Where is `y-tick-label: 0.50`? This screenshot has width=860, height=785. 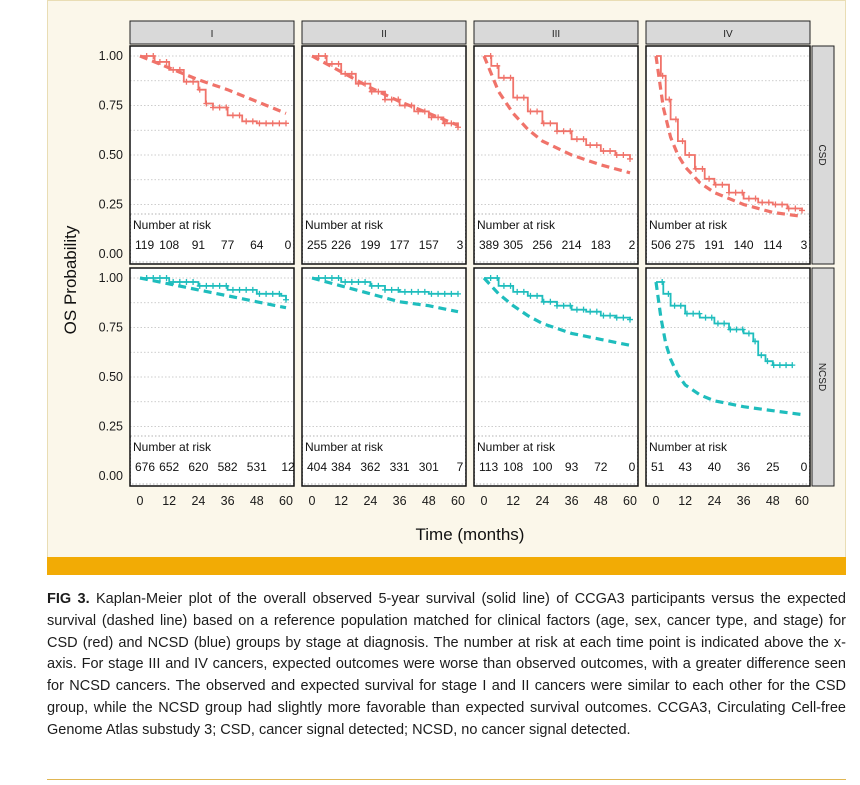
y-tick-label: 0.50 is located at coordinates (111, 377).